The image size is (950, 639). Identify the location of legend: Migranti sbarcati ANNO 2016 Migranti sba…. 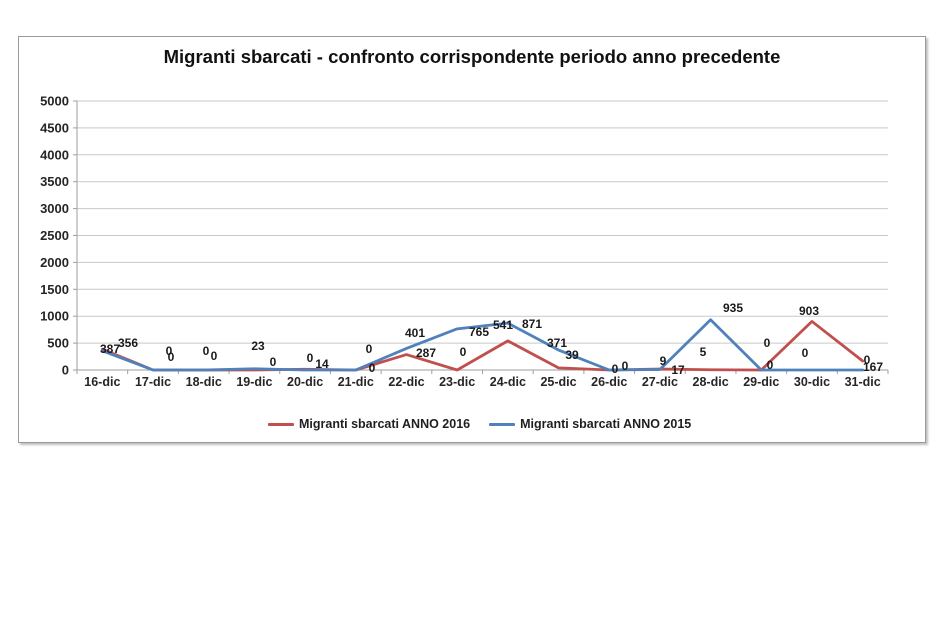
(479, 424).